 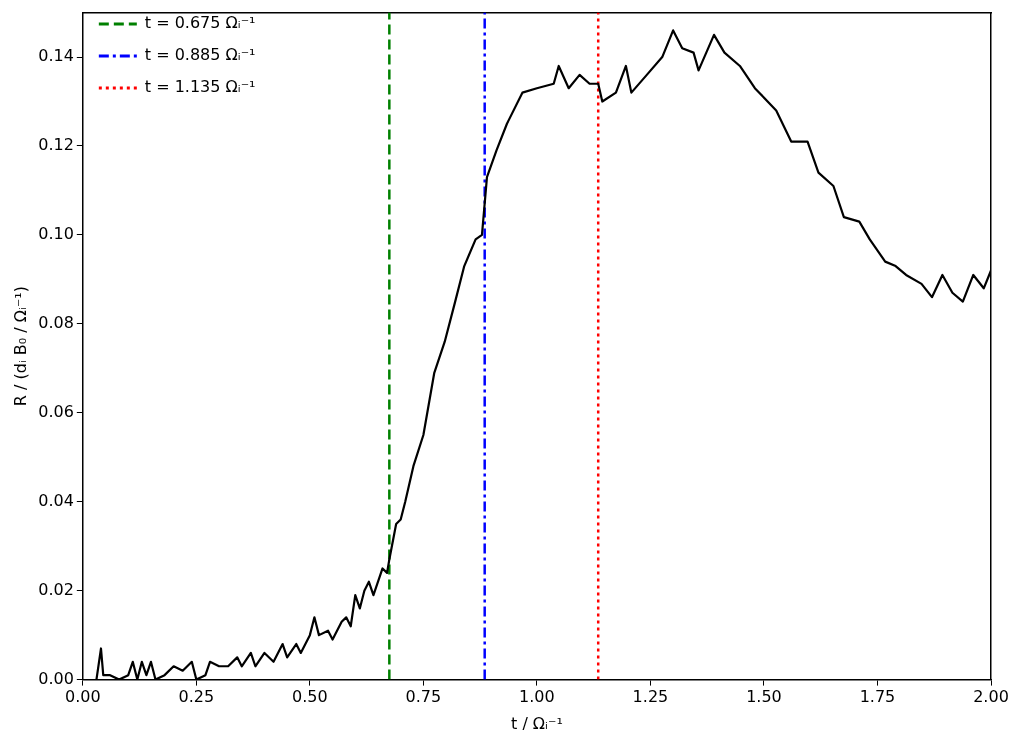 What do you see at coordinates (56, 323) in the screenshot?
I see `y-tick-label: 0.08` at bounding box center [56, 323].